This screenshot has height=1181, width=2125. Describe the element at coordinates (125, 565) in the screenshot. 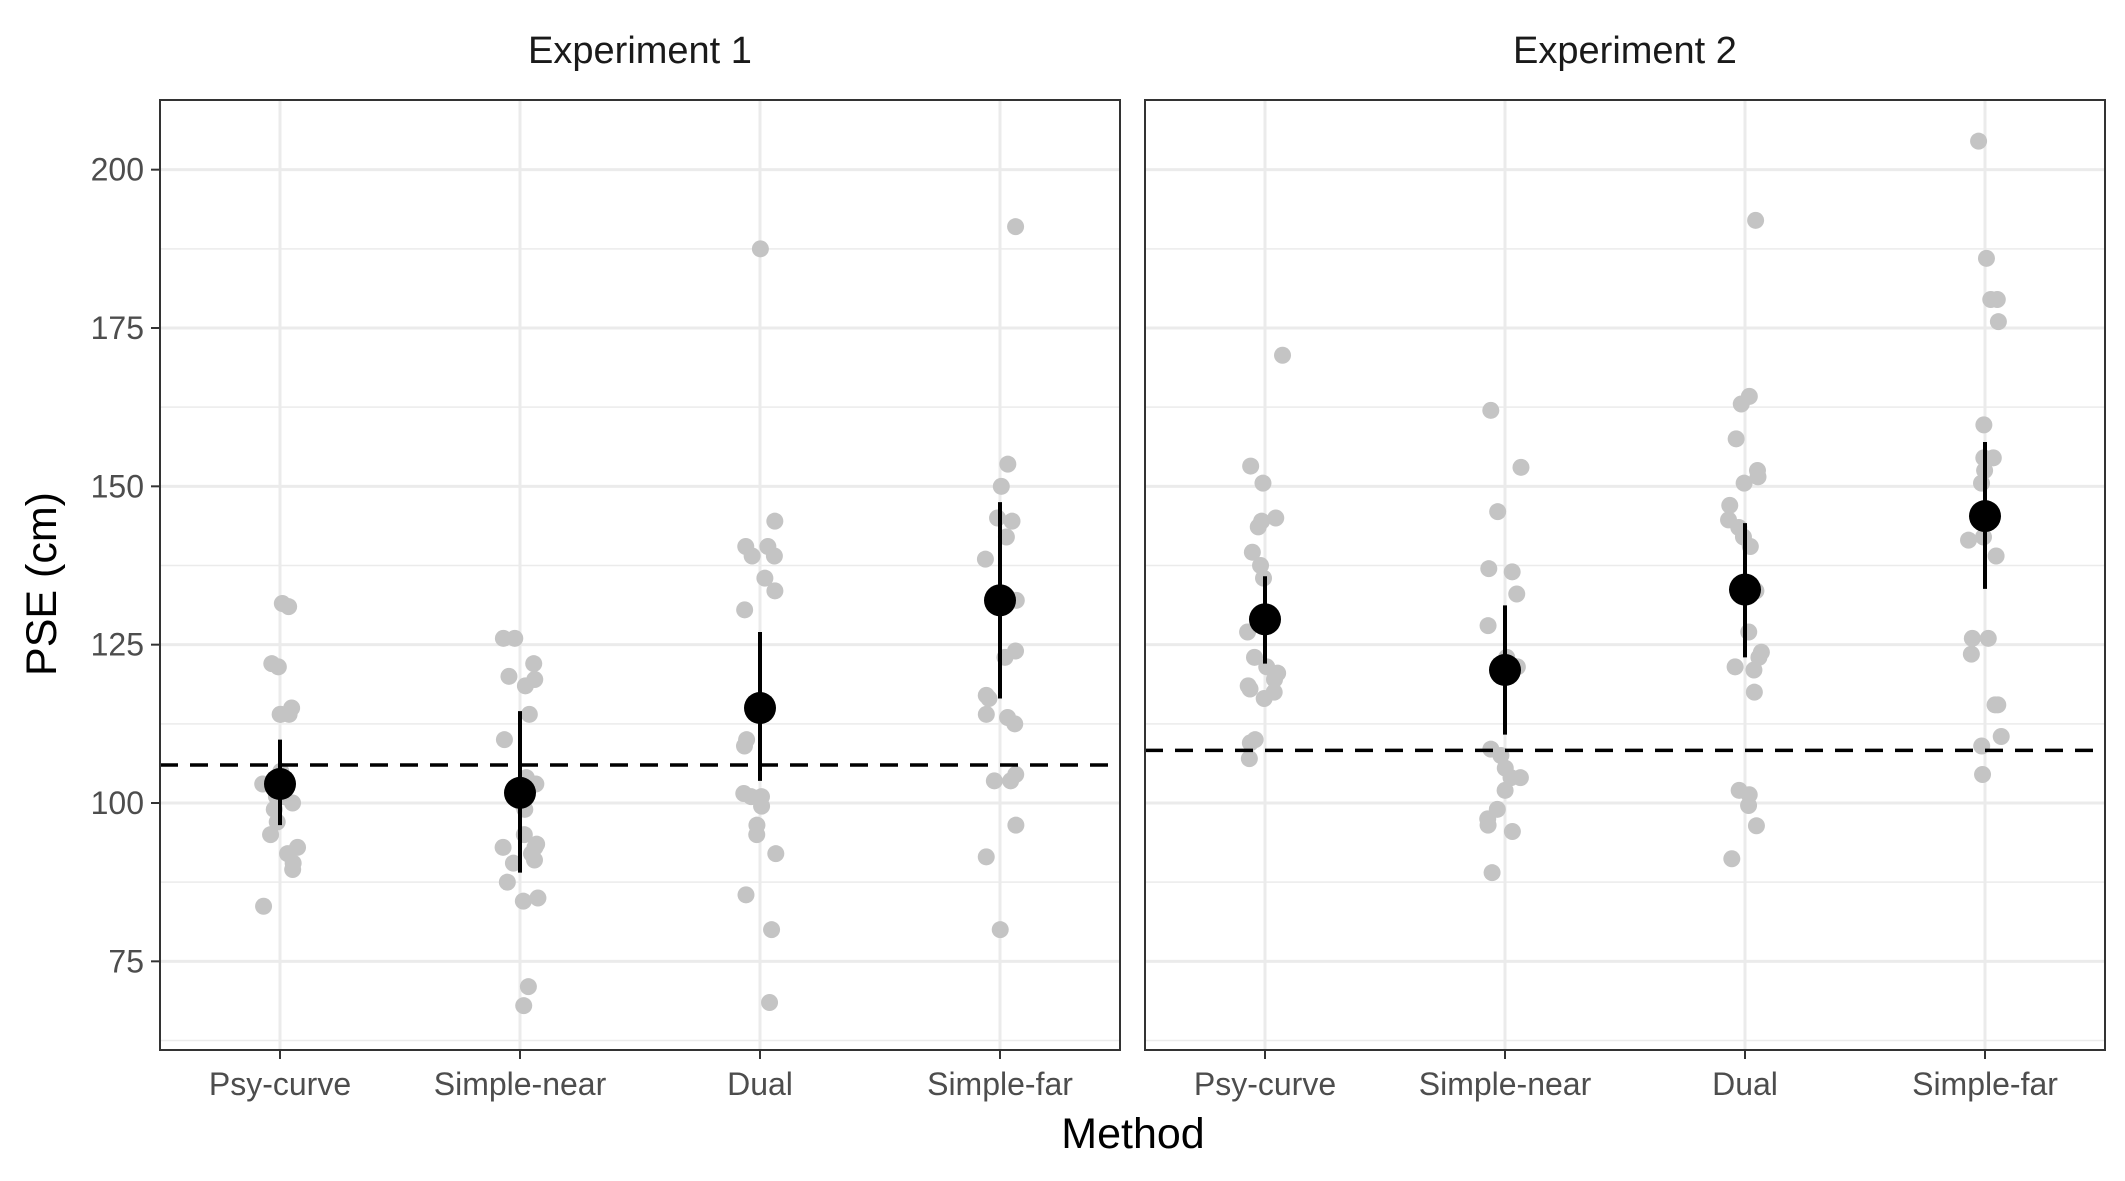

I see `y-axis: 75 100 125 150 175 200` at that location.